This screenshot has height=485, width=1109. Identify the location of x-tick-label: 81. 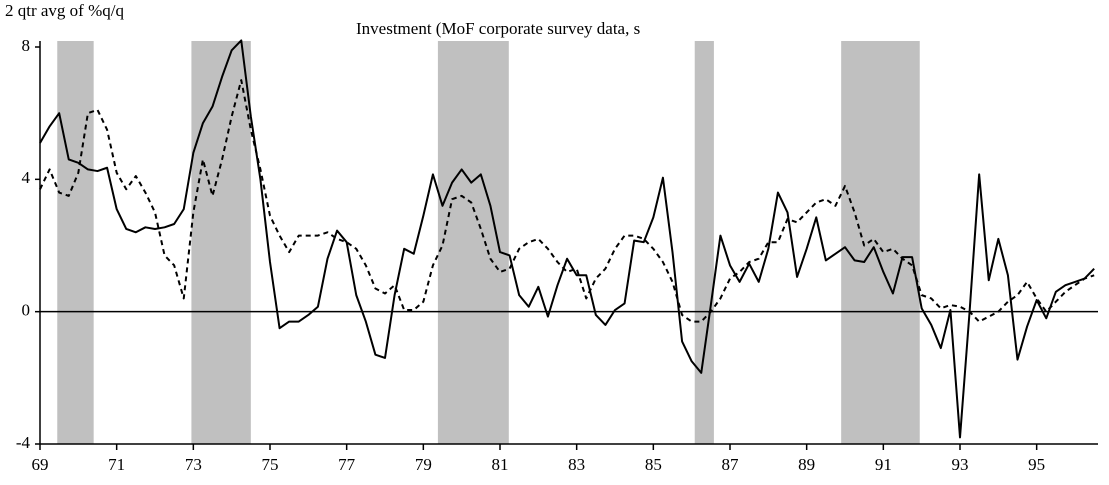
(500, 464).